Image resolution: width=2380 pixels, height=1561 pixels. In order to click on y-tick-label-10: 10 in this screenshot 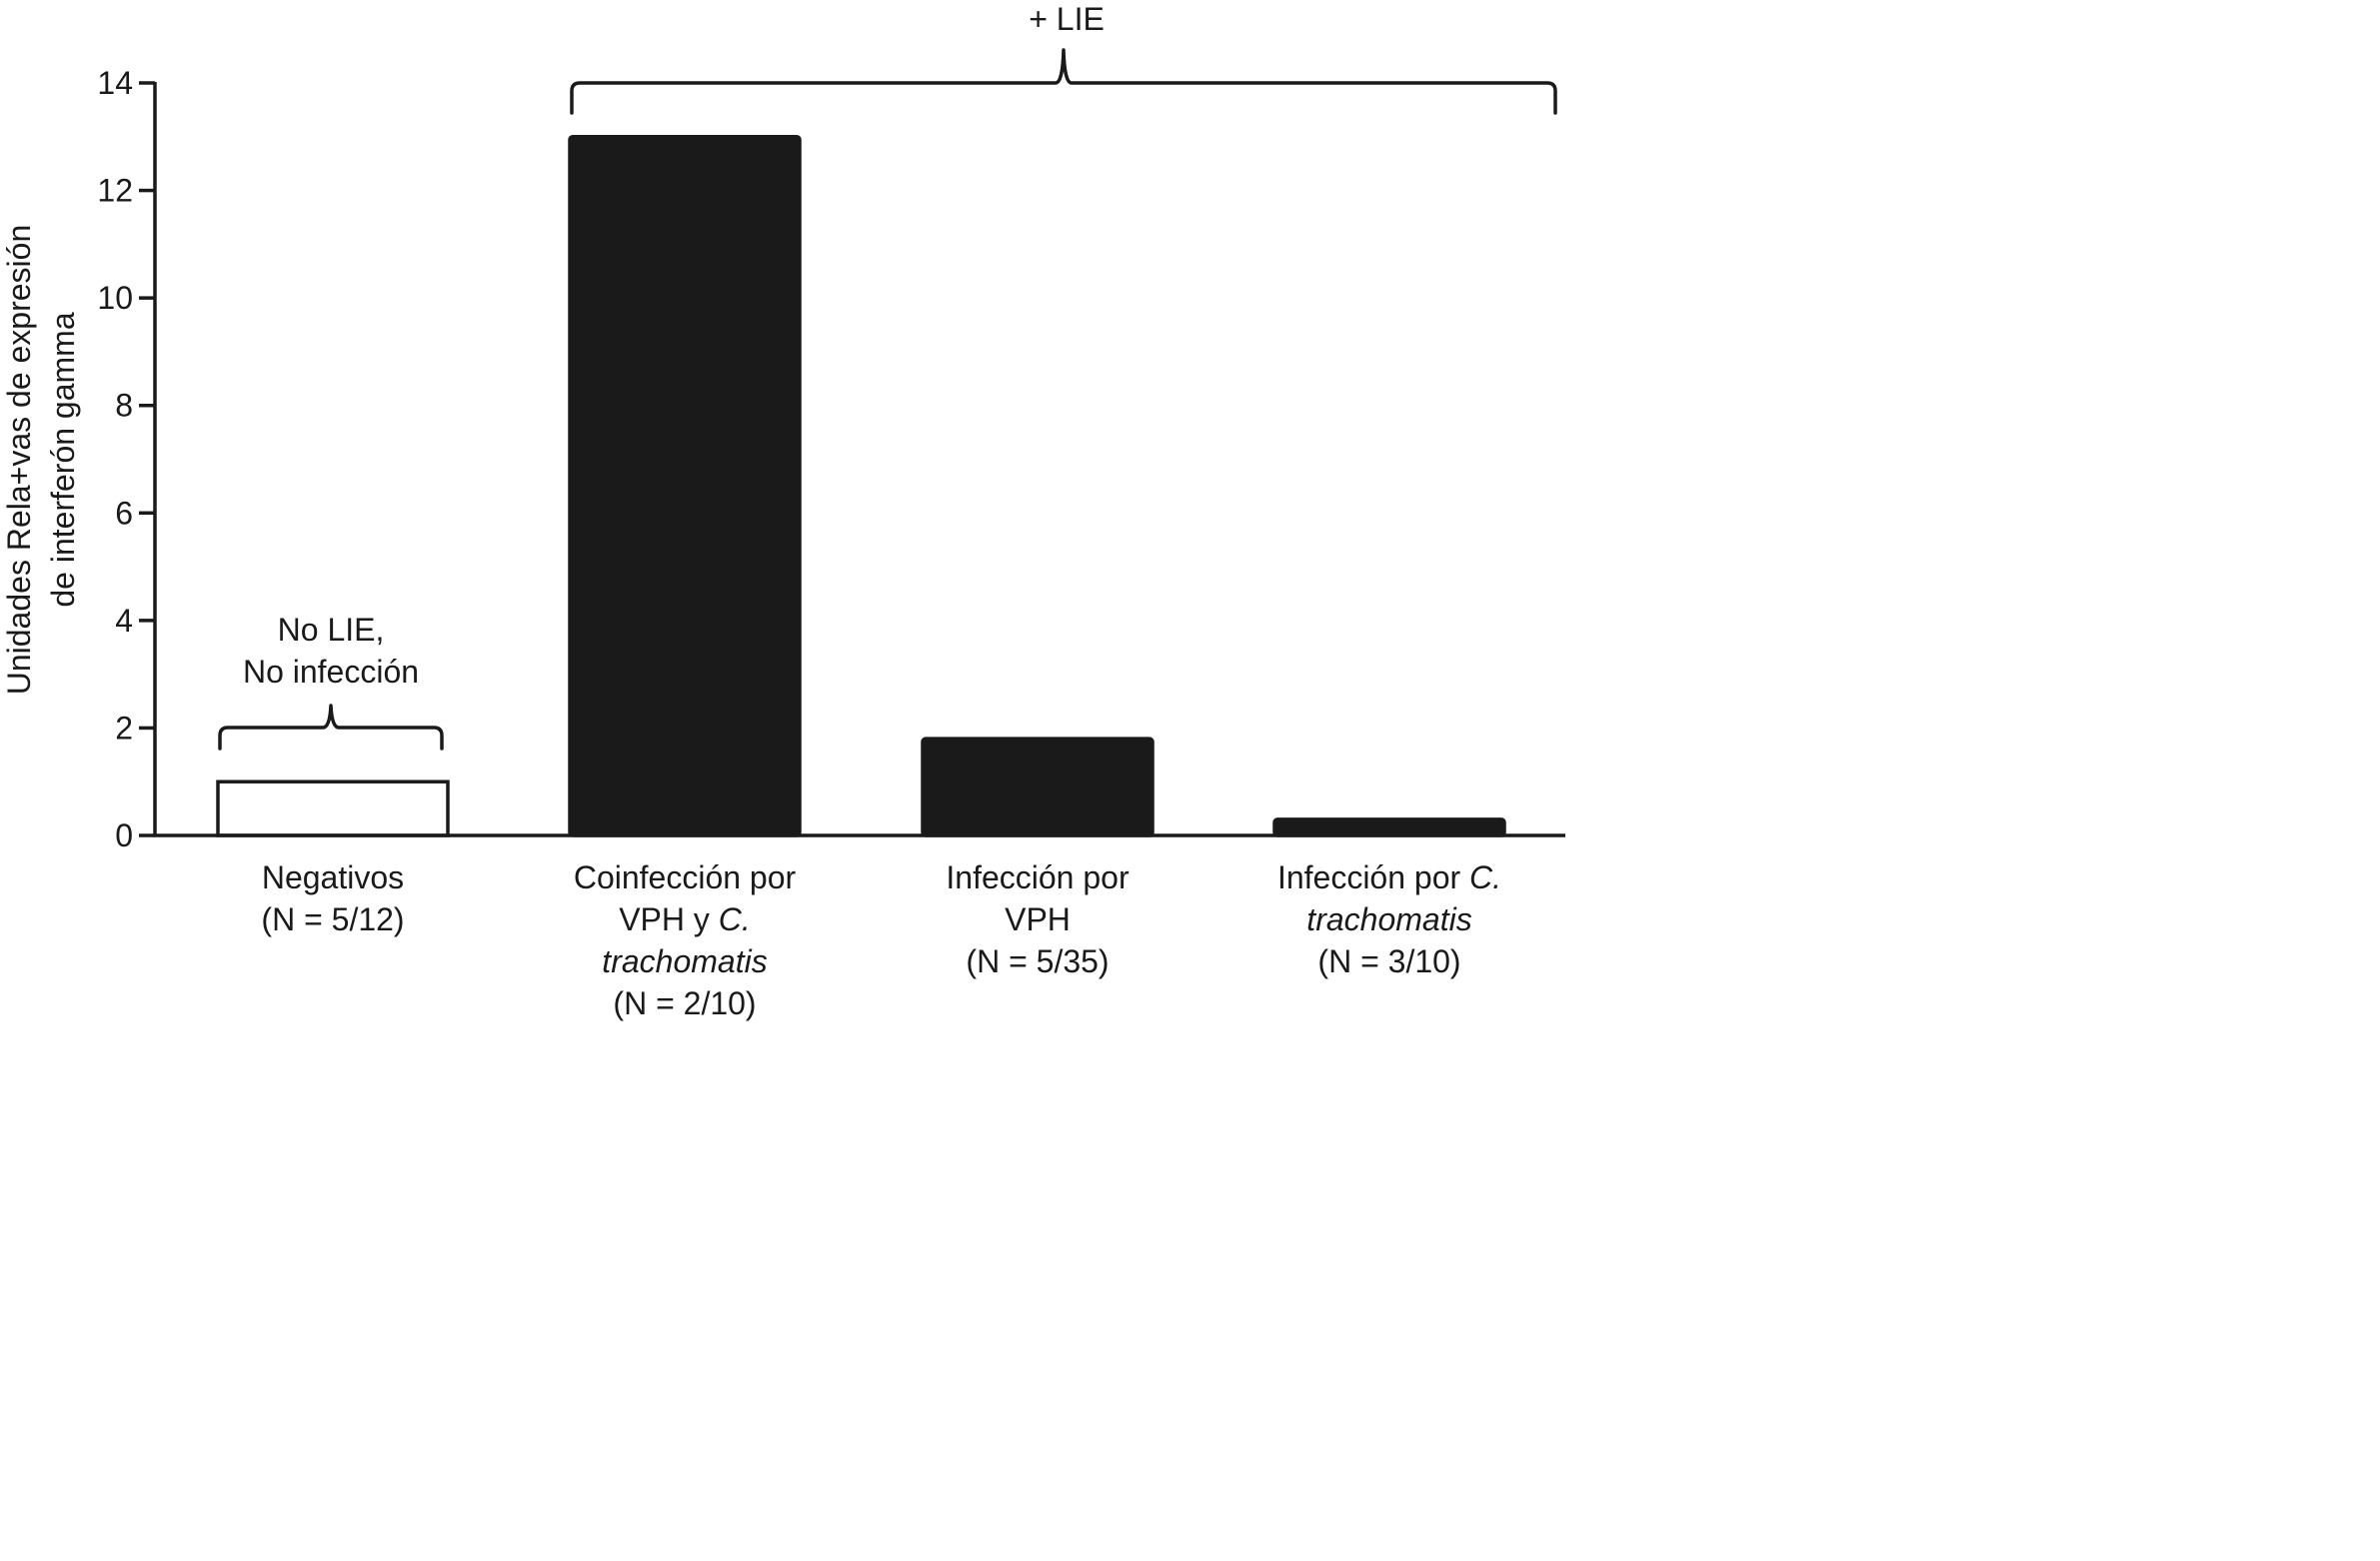, I will do `click(115, 298)`.